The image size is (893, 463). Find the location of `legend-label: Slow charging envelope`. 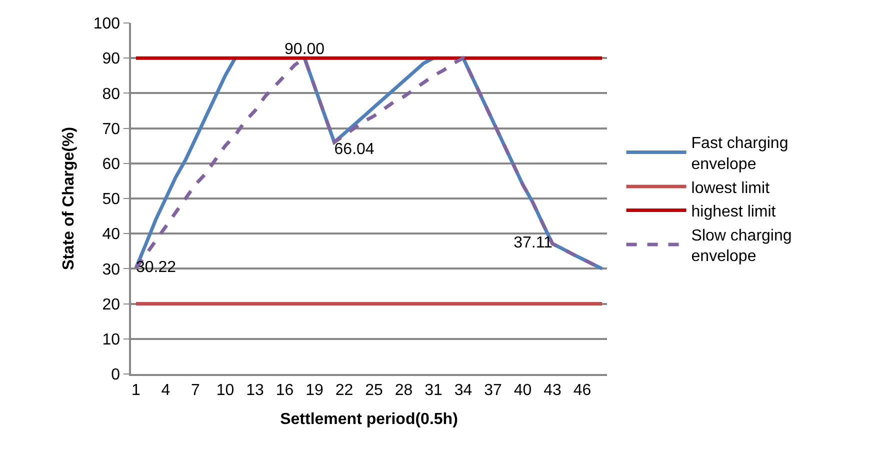

legend-label: Slow charging envelope is located at coordinates (741, 246).